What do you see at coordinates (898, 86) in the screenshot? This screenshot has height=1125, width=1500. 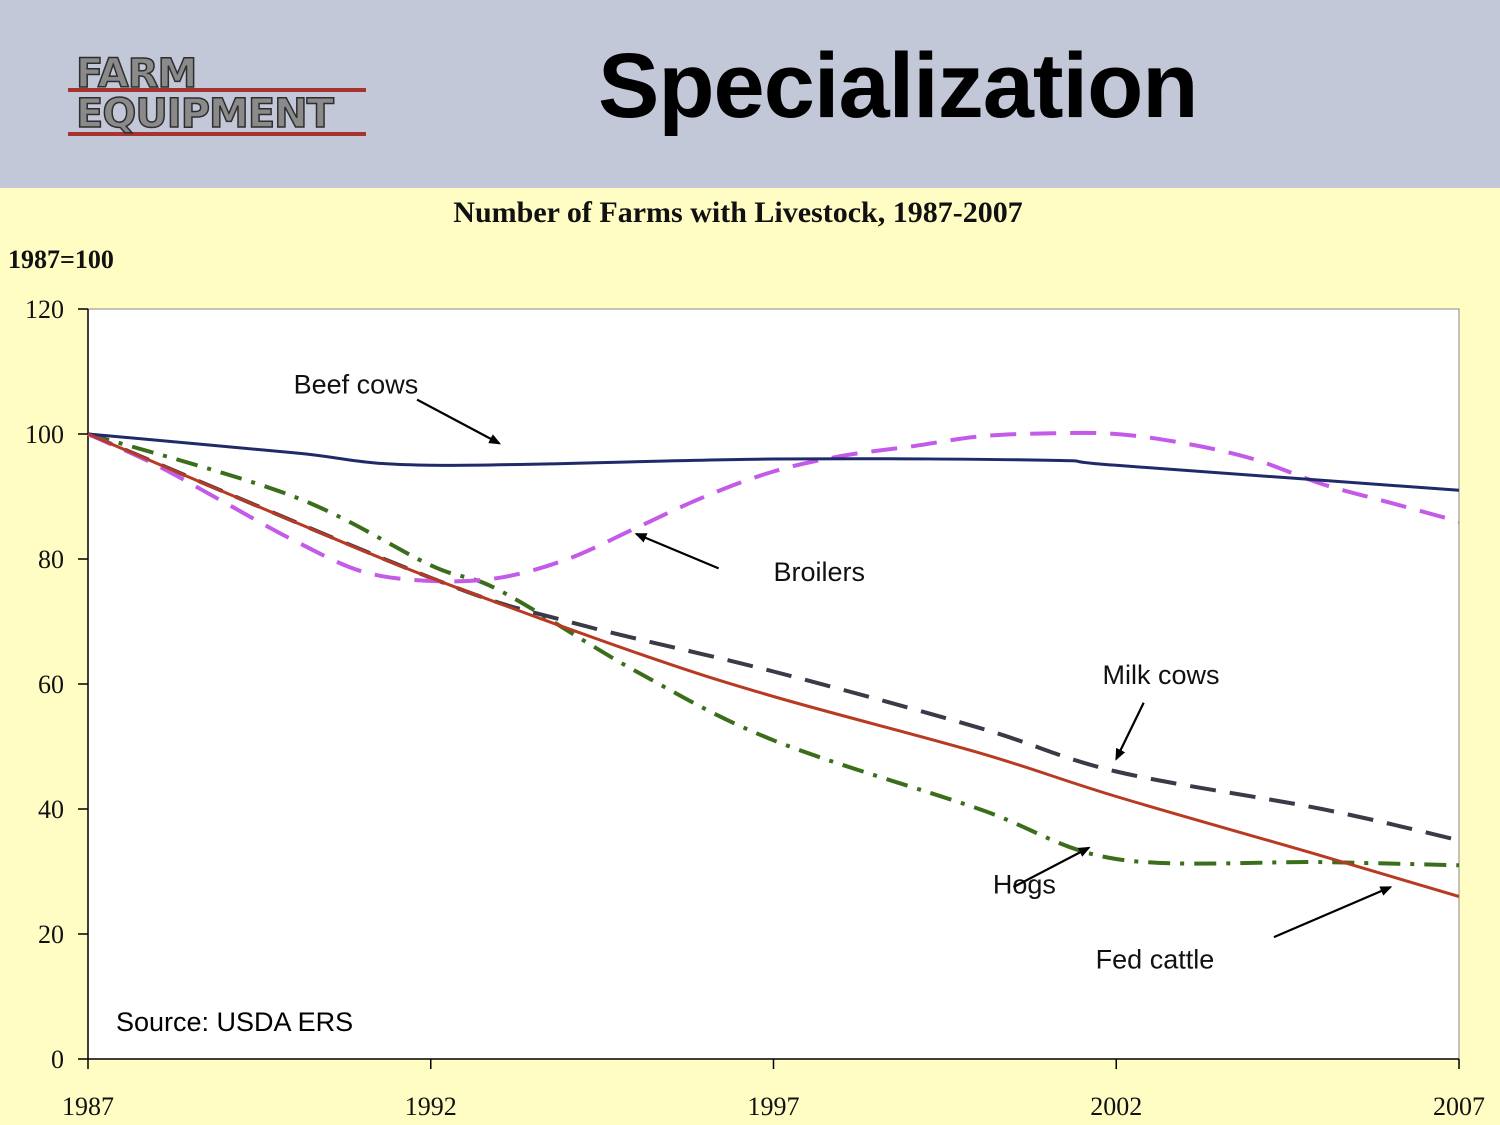 I see `slide-title: Specialization` at bounding box center [898, 86].